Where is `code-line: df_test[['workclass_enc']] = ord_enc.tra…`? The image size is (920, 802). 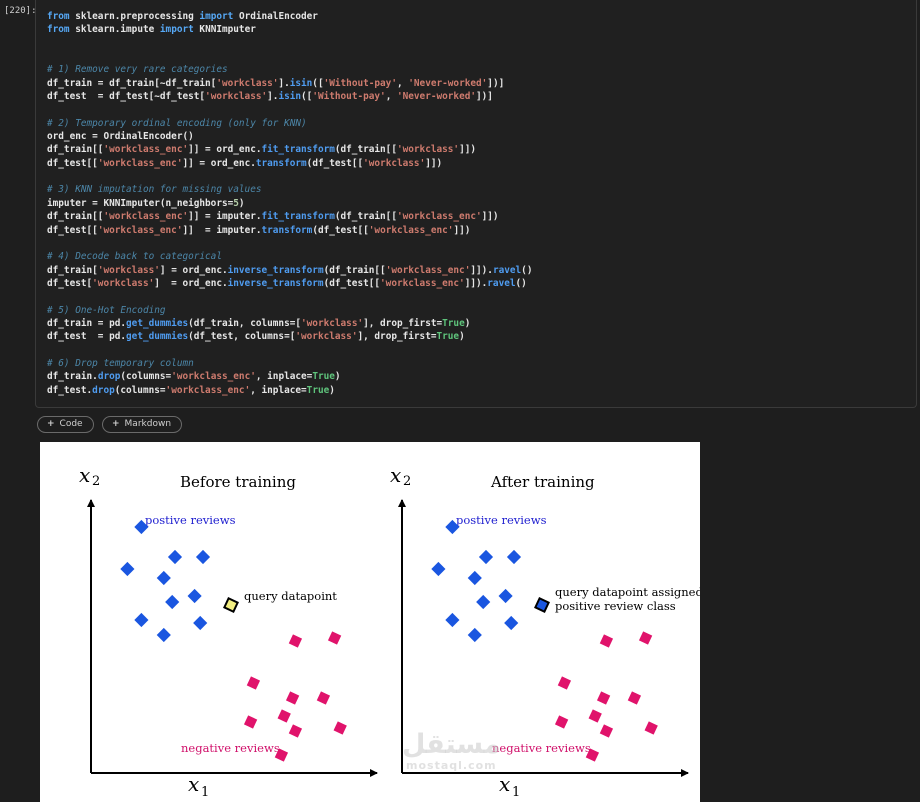
code-line: df_test[['workclass_enc']] = ord_enc.tra… is located at coordinates (289, 163).